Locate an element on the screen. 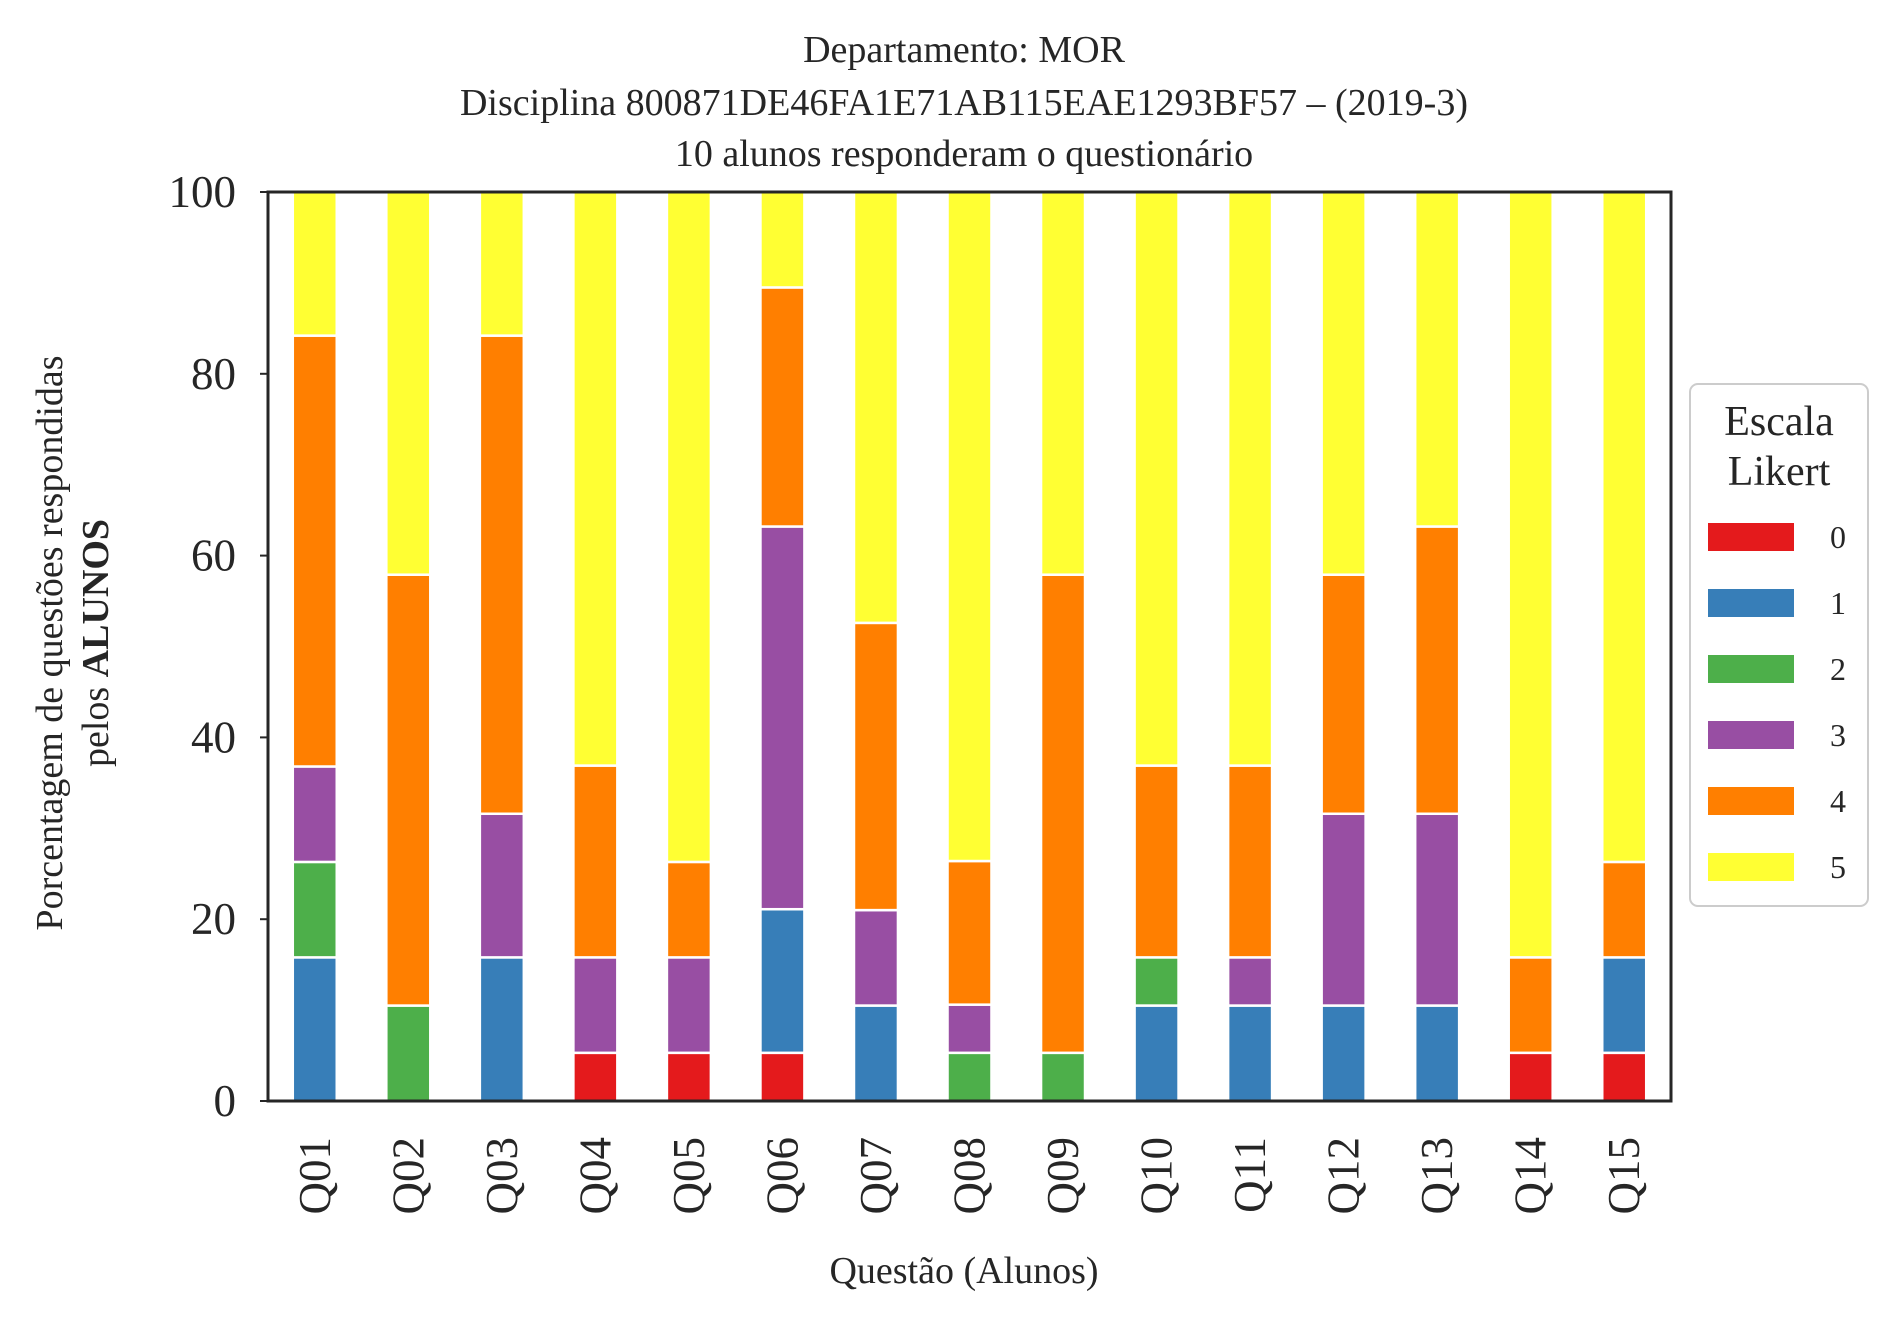 This screenshot has width=1892, height=1323. x-tick-label: Q11 is located at coordinates (1250, 1175).